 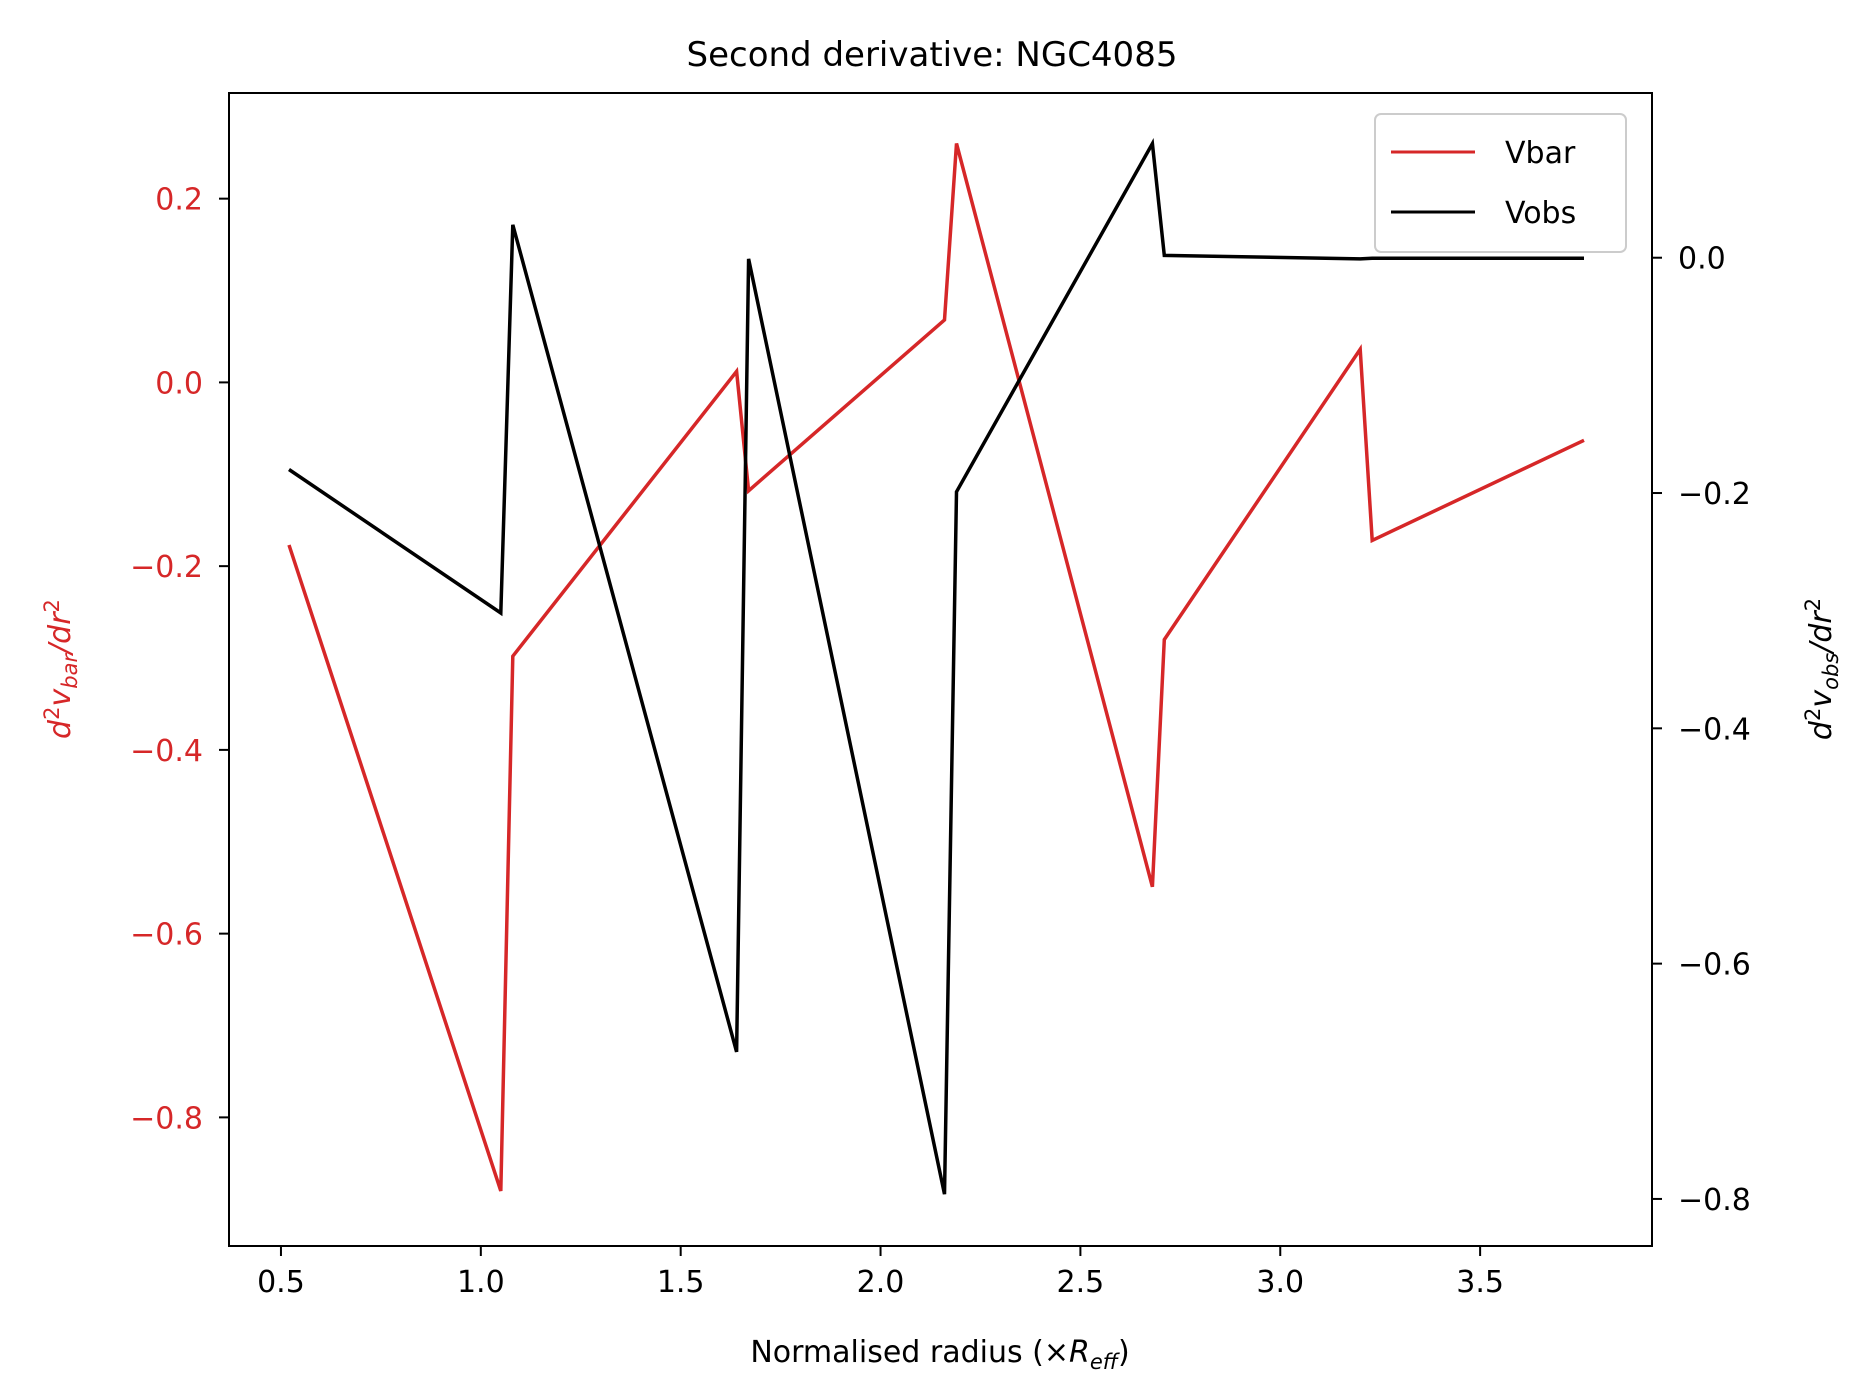 What do you see at coordinates (179, 383) in the screenshot?
I see `left-y-tick-label: 0.0` at bounding box center [179, 383].